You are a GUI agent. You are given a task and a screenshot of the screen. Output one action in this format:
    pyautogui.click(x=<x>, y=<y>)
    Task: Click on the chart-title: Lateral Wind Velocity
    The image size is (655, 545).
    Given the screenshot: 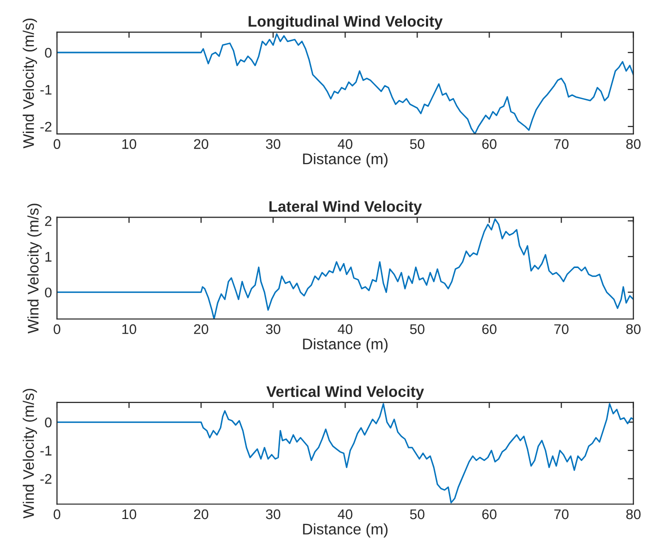 What is the action you would take?
    pyautogui.click(x=345, y=207)
    